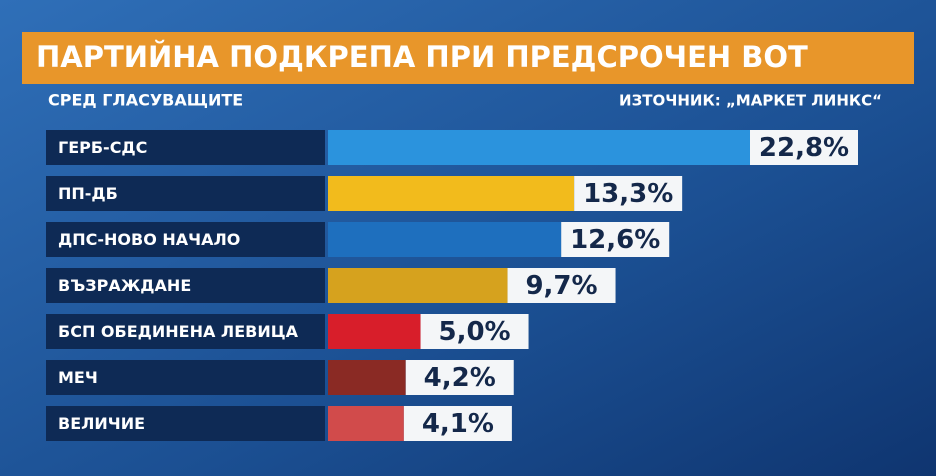 Image resolution: width=936 pixels, height=476 pixels. Describe the element at coordinates (124, 285) in the screenshot. I see `category-label: ВЪЗРАЖДАНЕ` at that location.